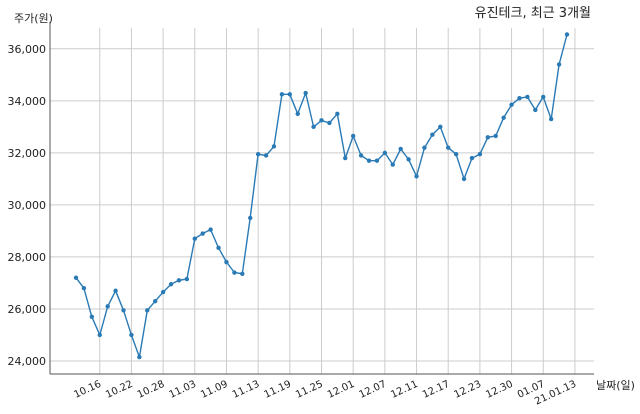 The width and height of the screenshot is (640, 414). Describe the element at coordinates (277, 390) in the screenshot. I see `x-tick-label: 11.19` at that location.